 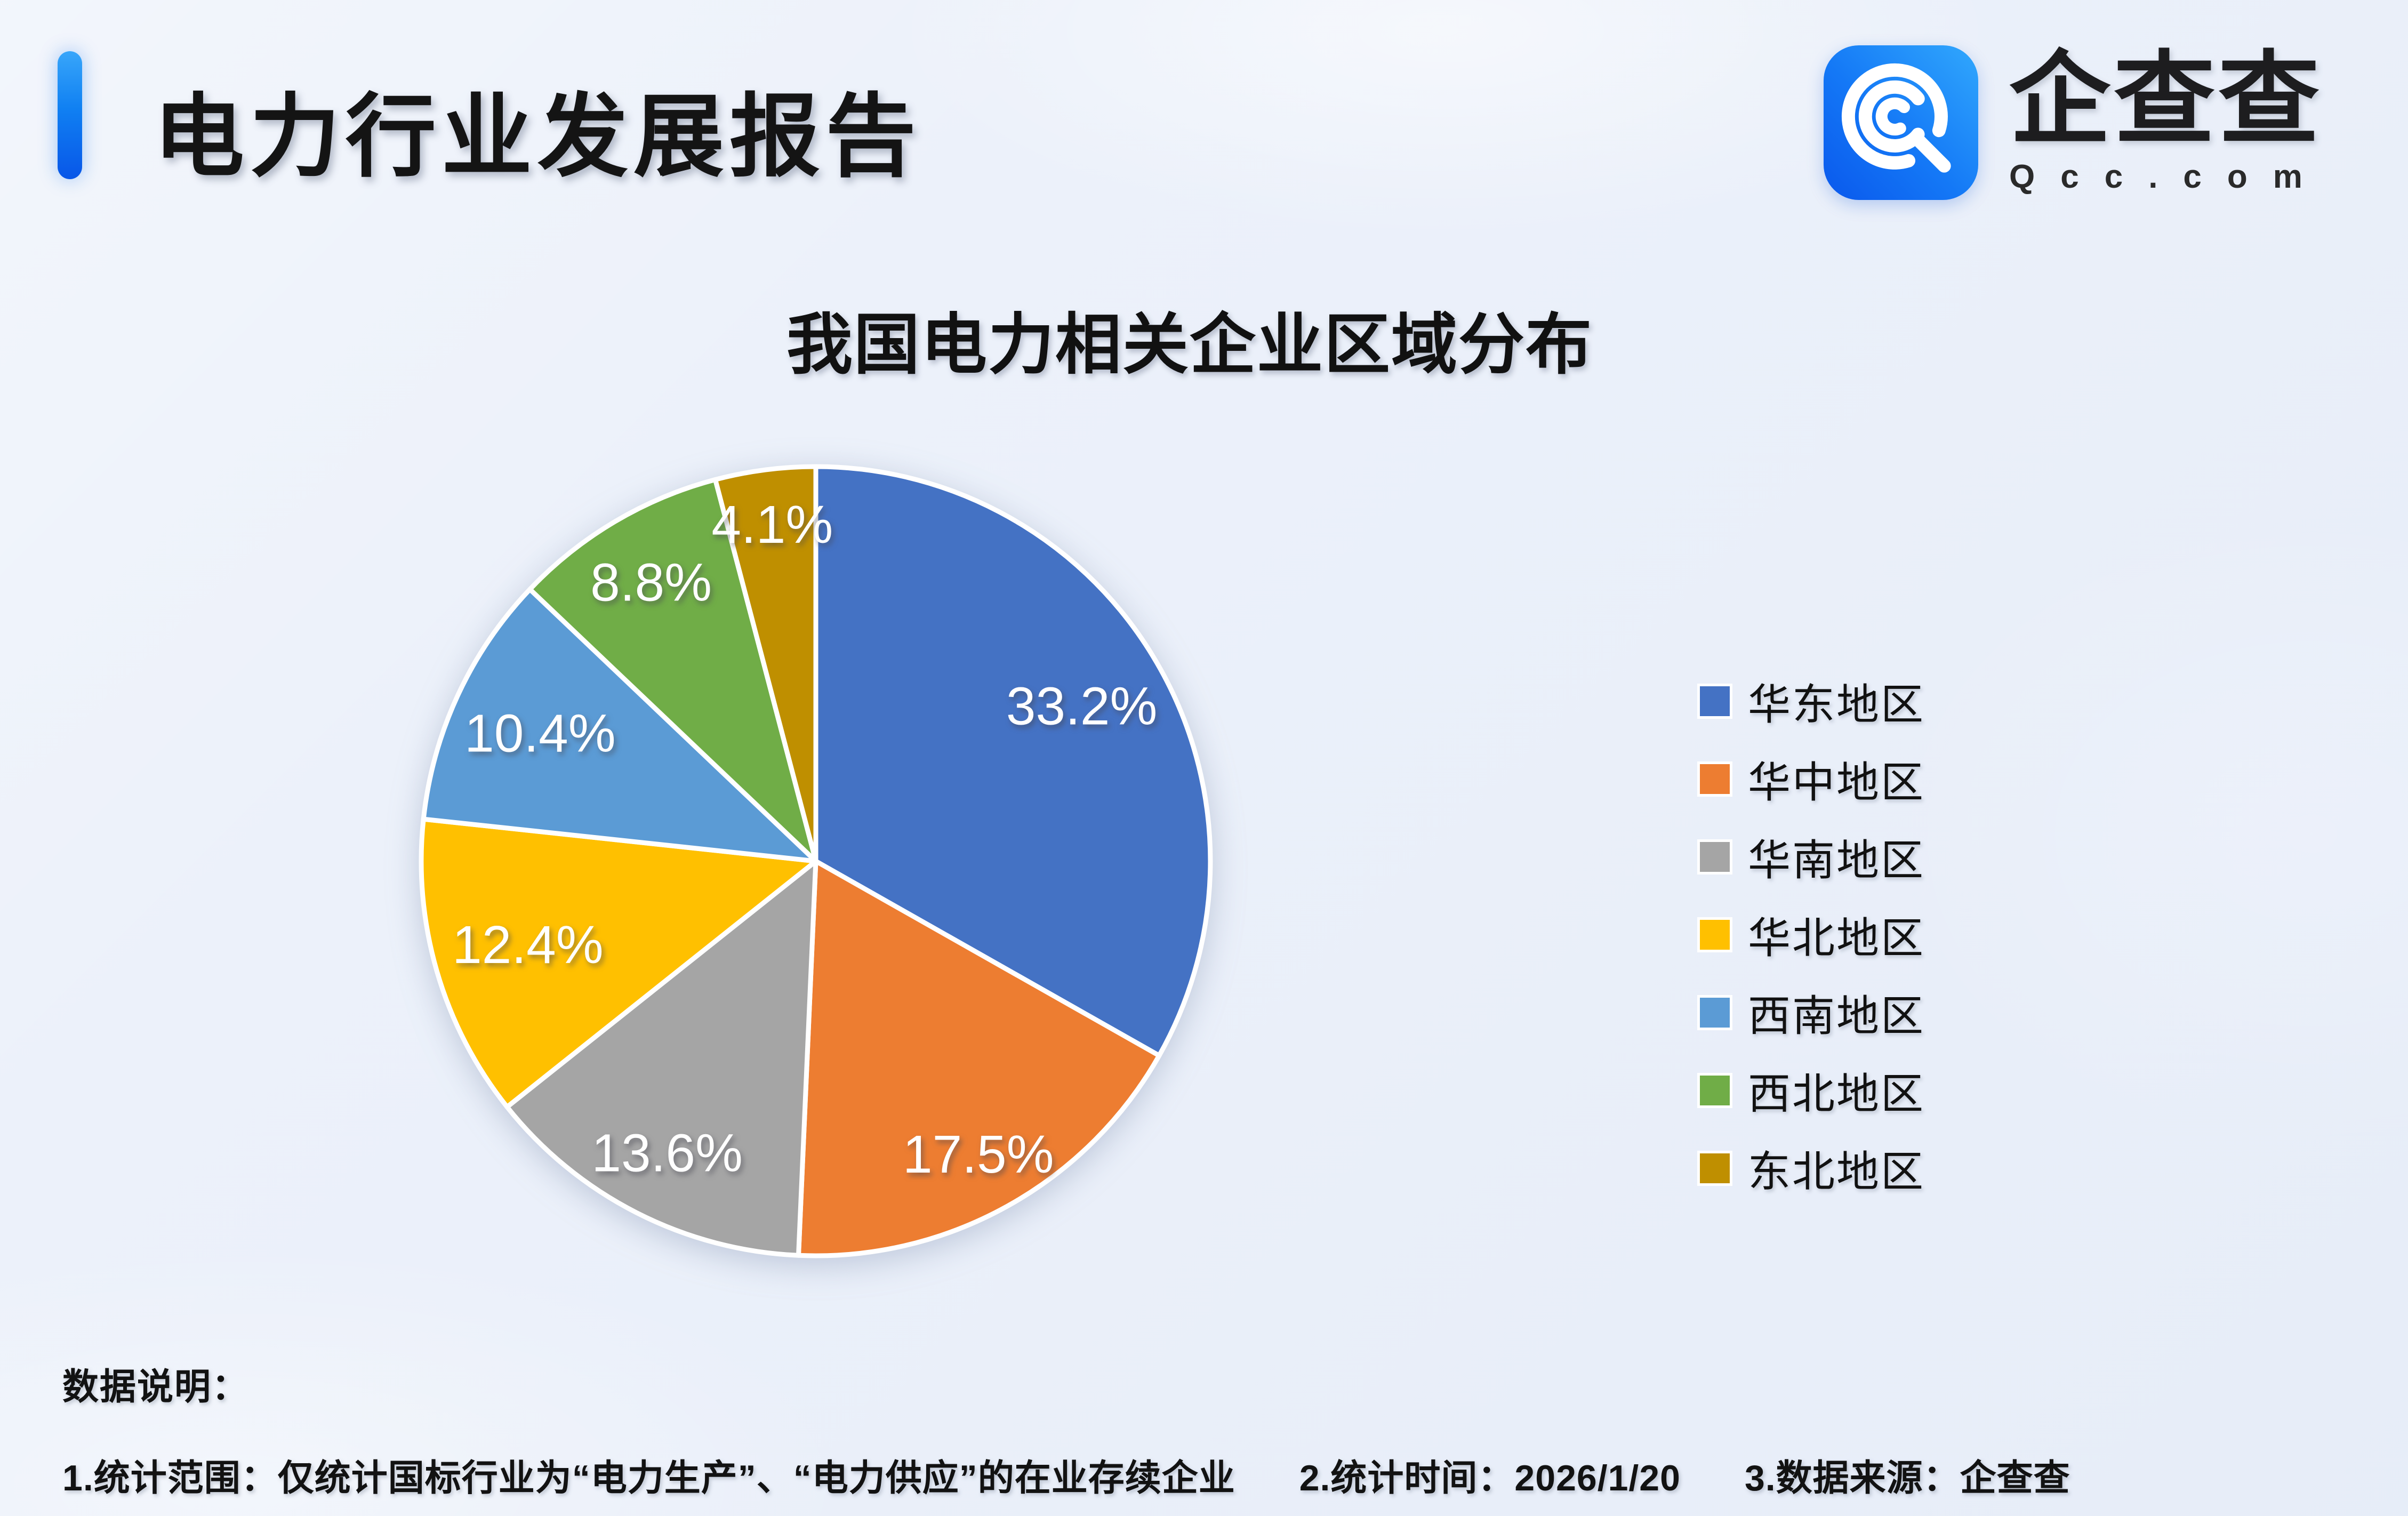 What do you see at coordinates (1715, 935) in the screenshot?
I see `legend-swatch-north-china` at bounding box center [1715, 935].